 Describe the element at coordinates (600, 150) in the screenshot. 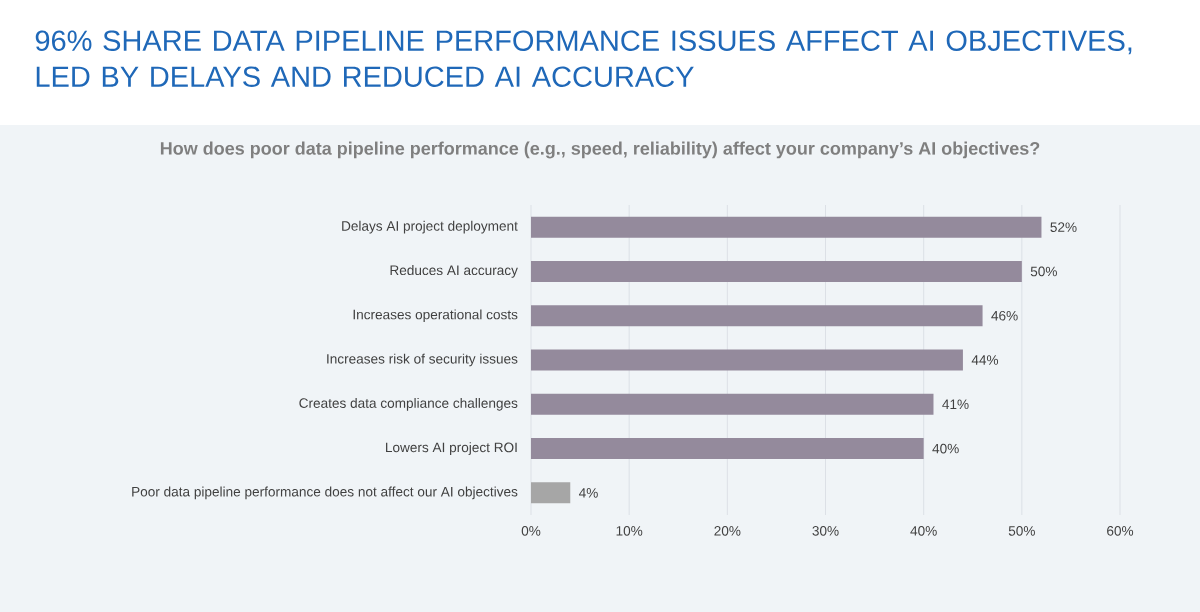

I see `chart-subtitle: How does poor data pipeline performance (e.g., speed, reliability) affect your company’s AI objectives?` at that location.